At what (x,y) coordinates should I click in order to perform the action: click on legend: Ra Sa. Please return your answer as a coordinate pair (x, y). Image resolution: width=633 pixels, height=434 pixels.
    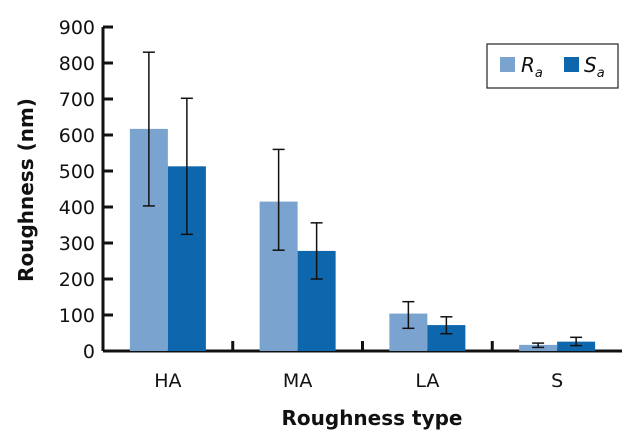
    Looking at the image, I should click on (552, 66).